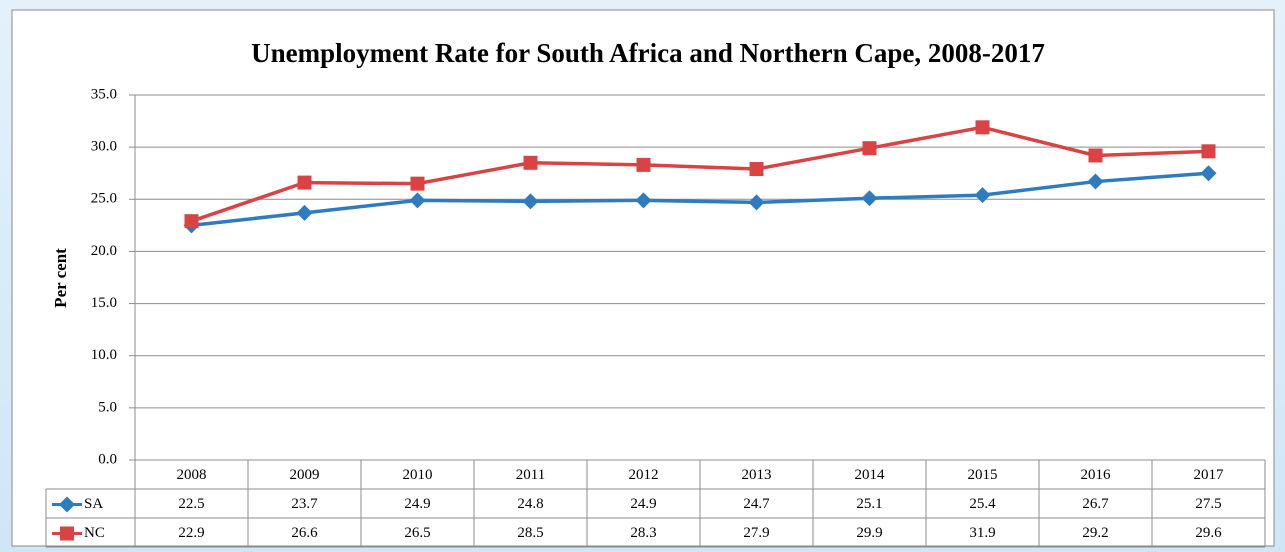 The width and height of the screenshot is (1285, 552). Describe the element at coordinates (756, 504) in the screenshot. I see `table-value: 24.7` at that location.